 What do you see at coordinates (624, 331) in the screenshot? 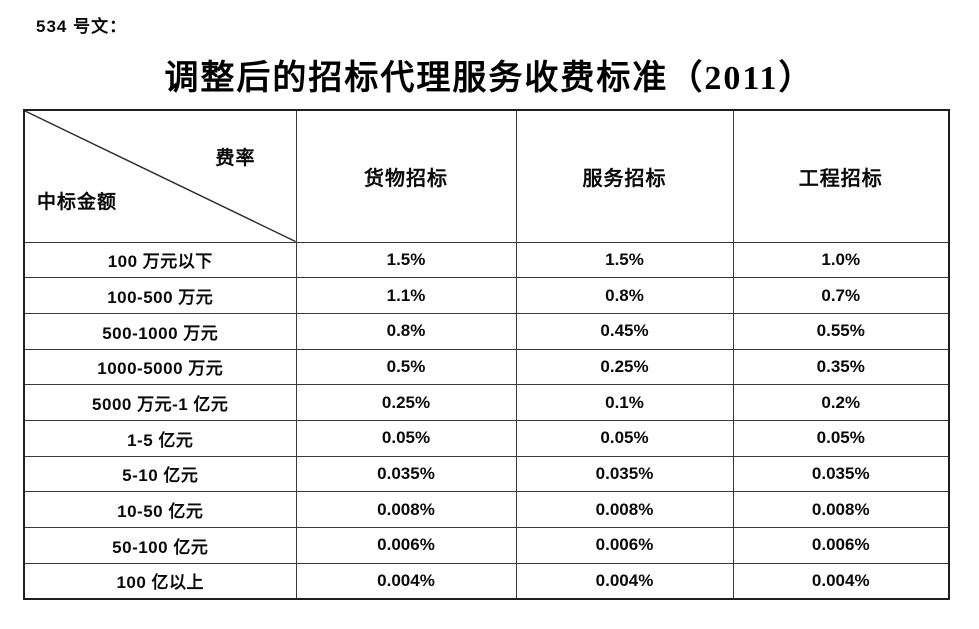
I see `rate-value-cell: 0.45%` at bounding box center [624, 331].